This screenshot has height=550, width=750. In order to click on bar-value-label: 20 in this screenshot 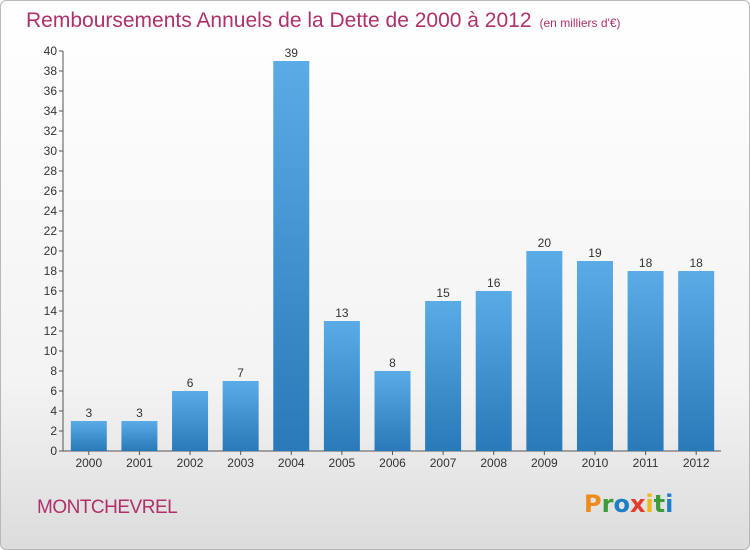, I will do `click(545, 243)`.